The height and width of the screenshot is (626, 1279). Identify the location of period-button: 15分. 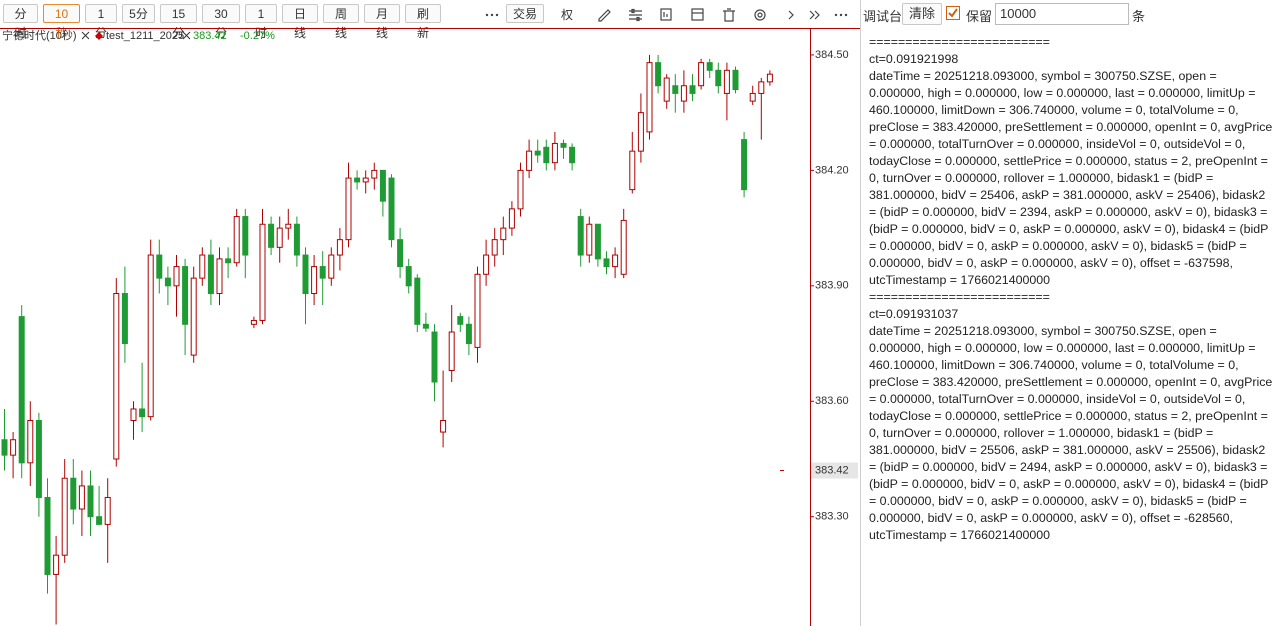
(178, 22).